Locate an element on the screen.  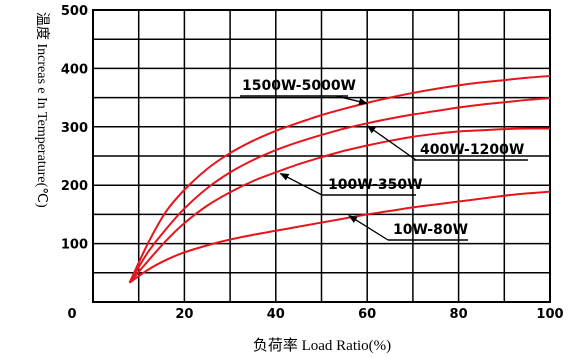
annotation-label: 400W-1200W is located at coordinates (472, 150).